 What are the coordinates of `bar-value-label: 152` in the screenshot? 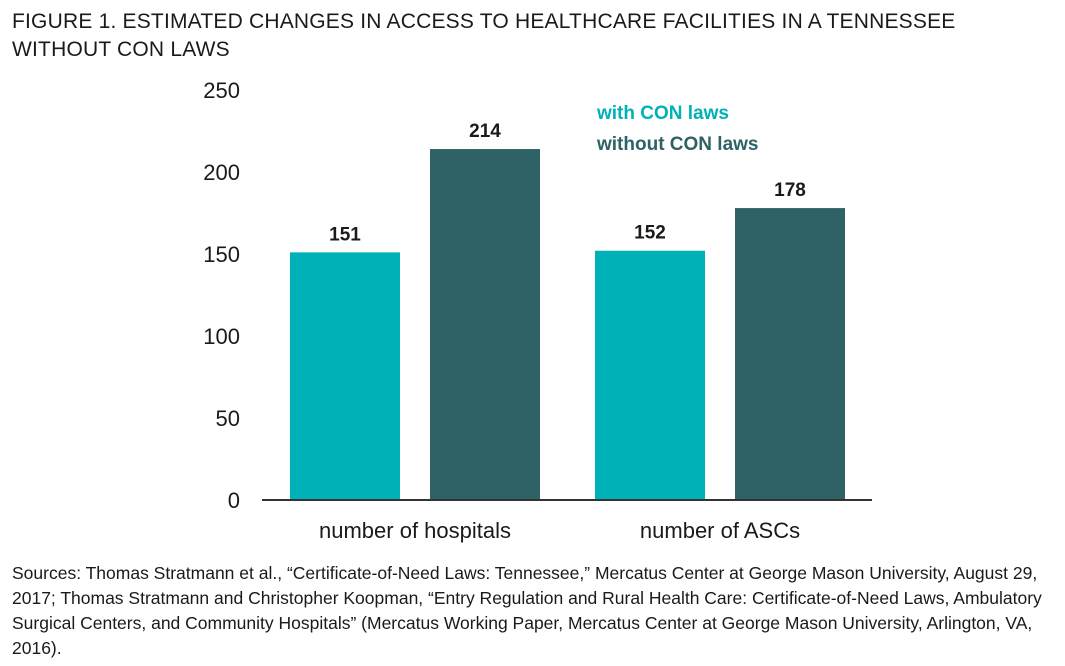 It's located at (650, 233).